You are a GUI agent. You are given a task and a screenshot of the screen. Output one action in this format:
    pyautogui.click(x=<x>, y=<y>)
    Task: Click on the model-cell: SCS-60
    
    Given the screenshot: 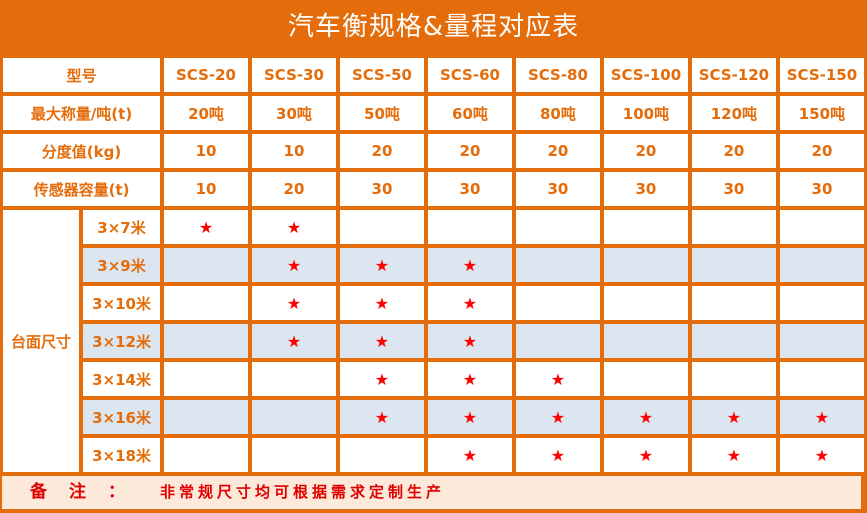 What is the action you would take?
    pyautogui.click(x=469, y=75)
    